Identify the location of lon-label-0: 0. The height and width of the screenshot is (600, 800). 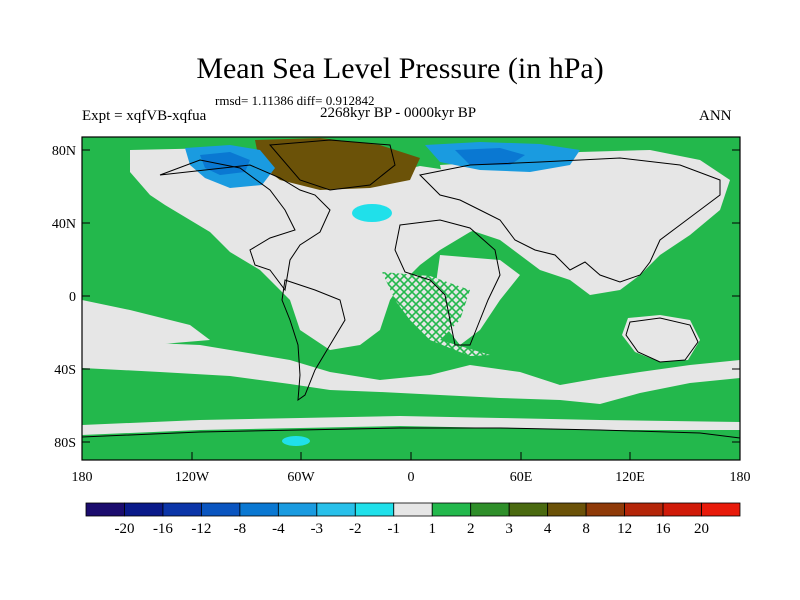
(411, 477).